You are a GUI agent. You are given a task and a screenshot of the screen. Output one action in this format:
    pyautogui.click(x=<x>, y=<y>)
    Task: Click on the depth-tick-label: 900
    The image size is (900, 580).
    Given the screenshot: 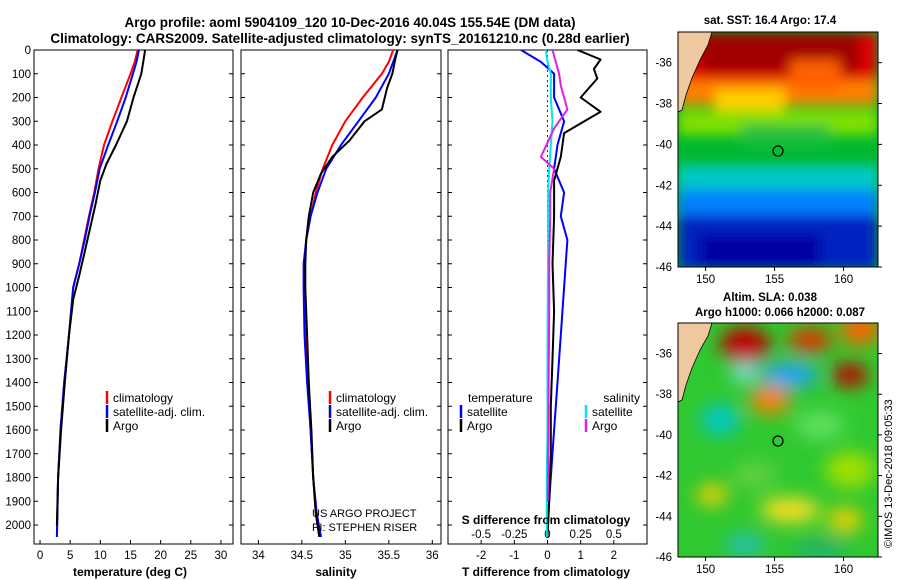 What is the action you would take?
    pyautogui.click(x=21, y=265)
    